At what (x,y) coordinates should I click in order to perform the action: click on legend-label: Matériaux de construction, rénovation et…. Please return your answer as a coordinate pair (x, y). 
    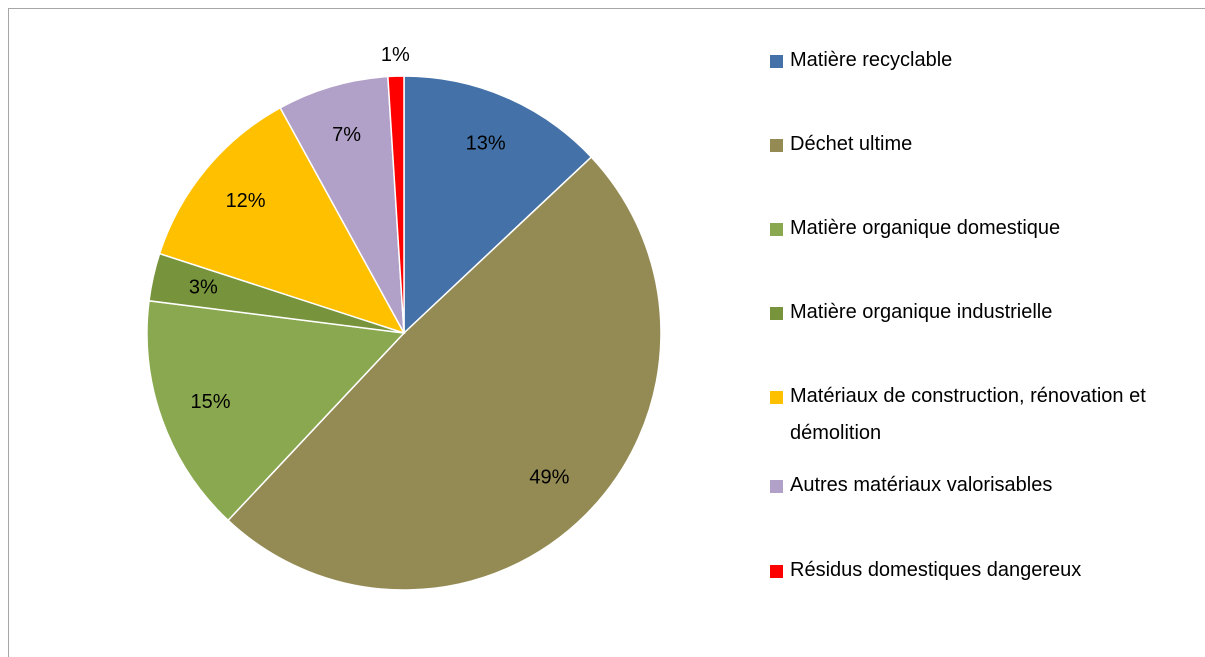
    Looking at the image, I should click on (968, 414).